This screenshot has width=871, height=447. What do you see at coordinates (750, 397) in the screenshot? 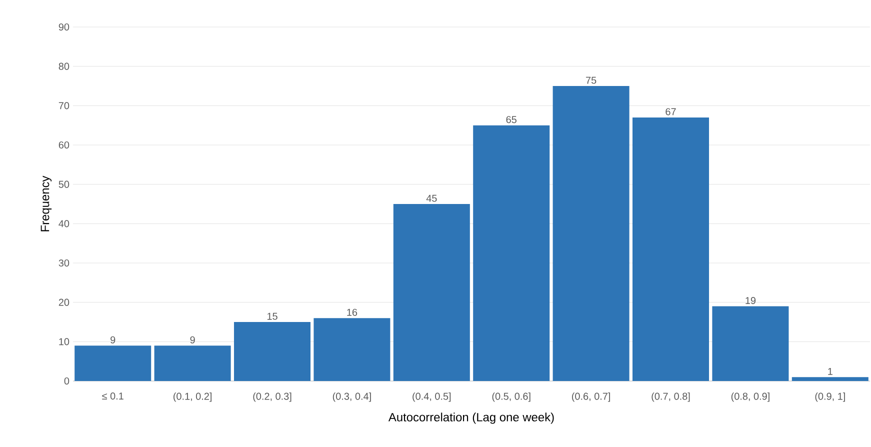
I see `x-tick-label: (0.8, 0.9]` at bounding box center [750, 397].